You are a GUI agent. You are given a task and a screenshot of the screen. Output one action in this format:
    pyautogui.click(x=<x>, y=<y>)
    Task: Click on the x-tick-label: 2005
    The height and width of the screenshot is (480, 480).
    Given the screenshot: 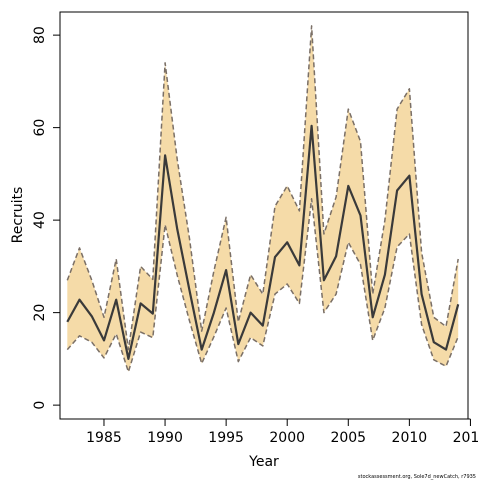 What is the action you would take?
    pyautogui.click(x=348, y=438)
    